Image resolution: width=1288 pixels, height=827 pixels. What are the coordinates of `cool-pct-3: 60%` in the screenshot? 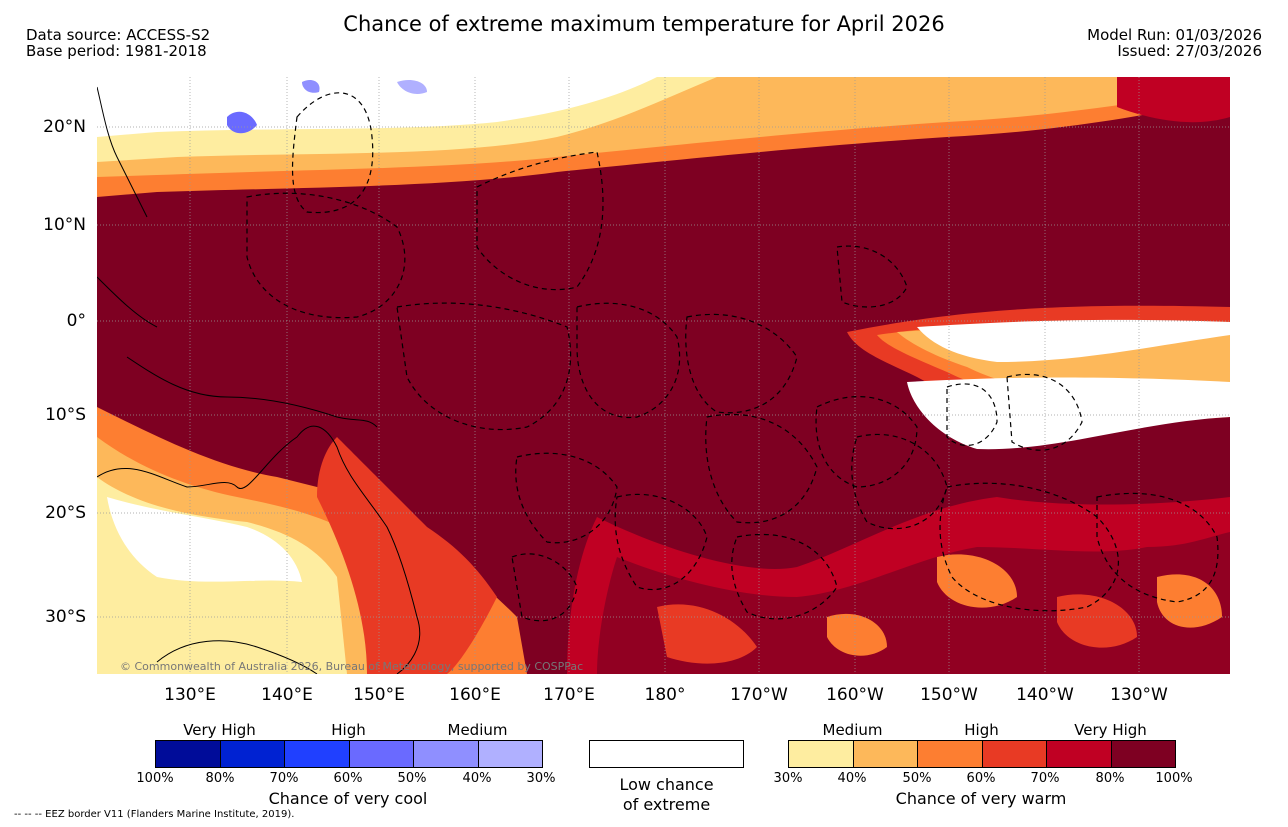 It's located at (348, 778).